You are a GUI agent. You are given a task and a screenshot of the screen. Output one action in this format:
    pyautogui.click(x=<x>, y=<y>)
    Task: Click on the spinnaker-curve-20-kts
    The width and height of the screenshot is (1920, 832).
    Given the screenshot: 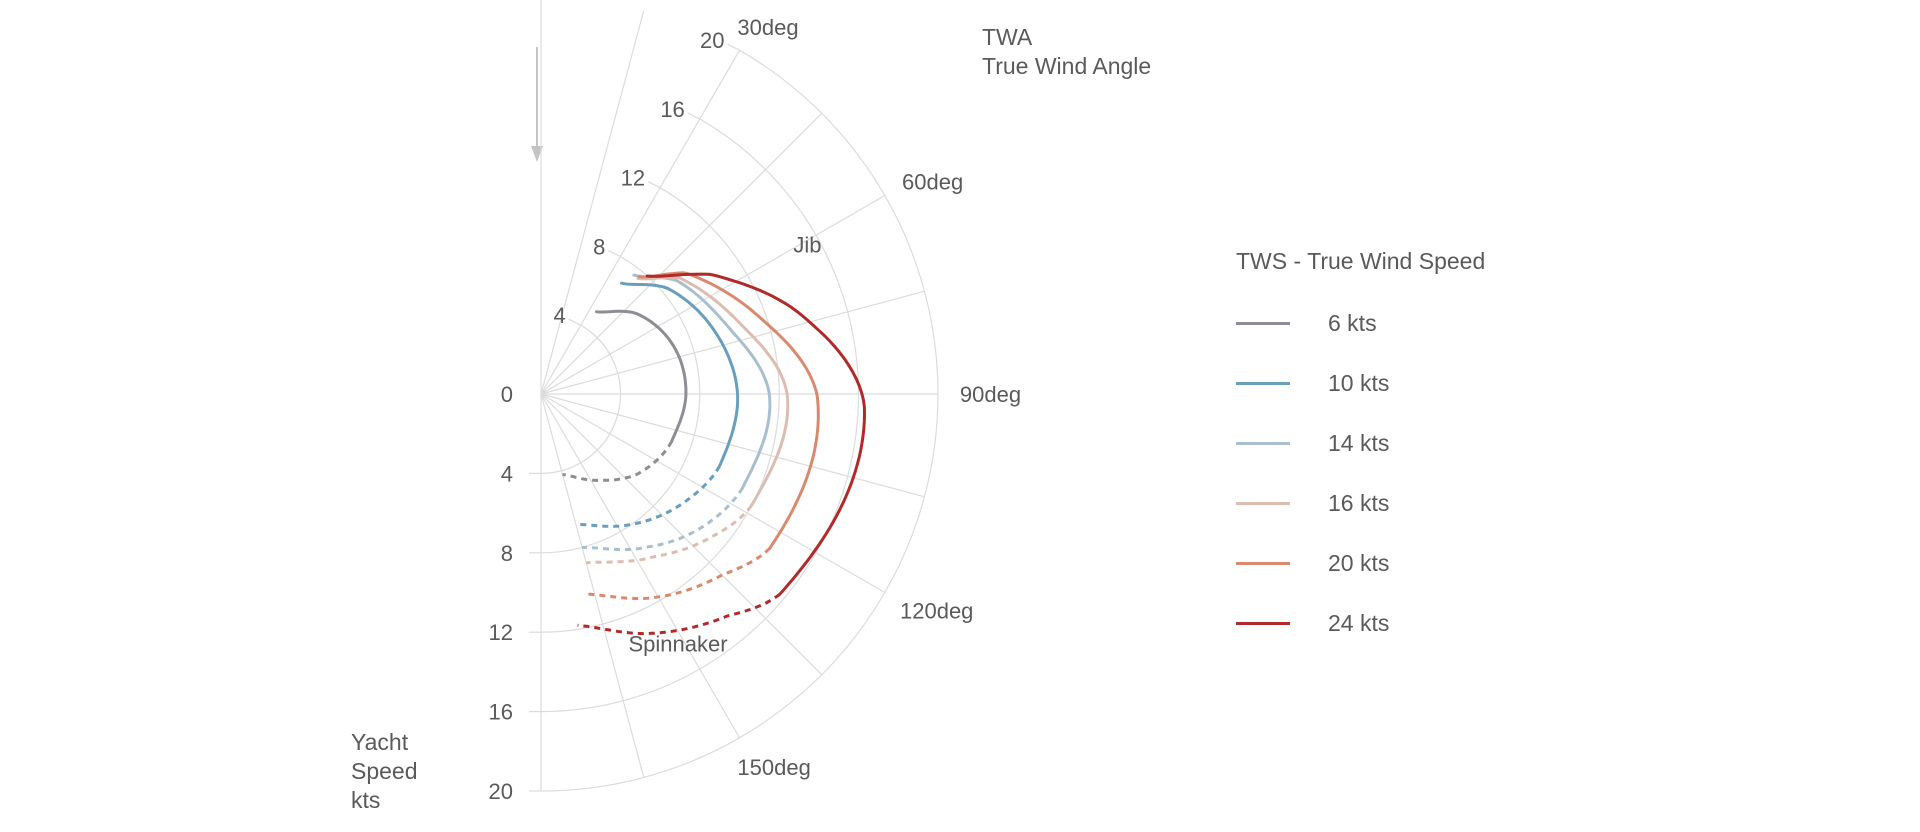 What is the action you would take?
    pyautogui.click(x=677, y=574)
    